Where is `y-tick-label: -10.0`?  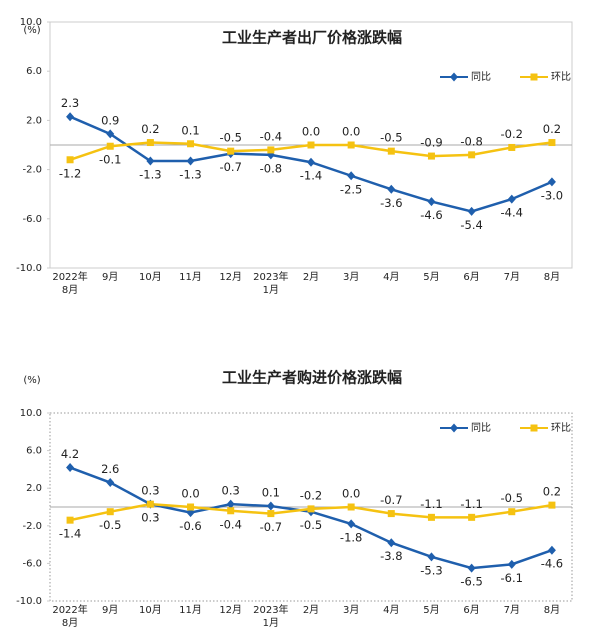
y-tick-label: -10.0 is located at coordinates (29, 268).